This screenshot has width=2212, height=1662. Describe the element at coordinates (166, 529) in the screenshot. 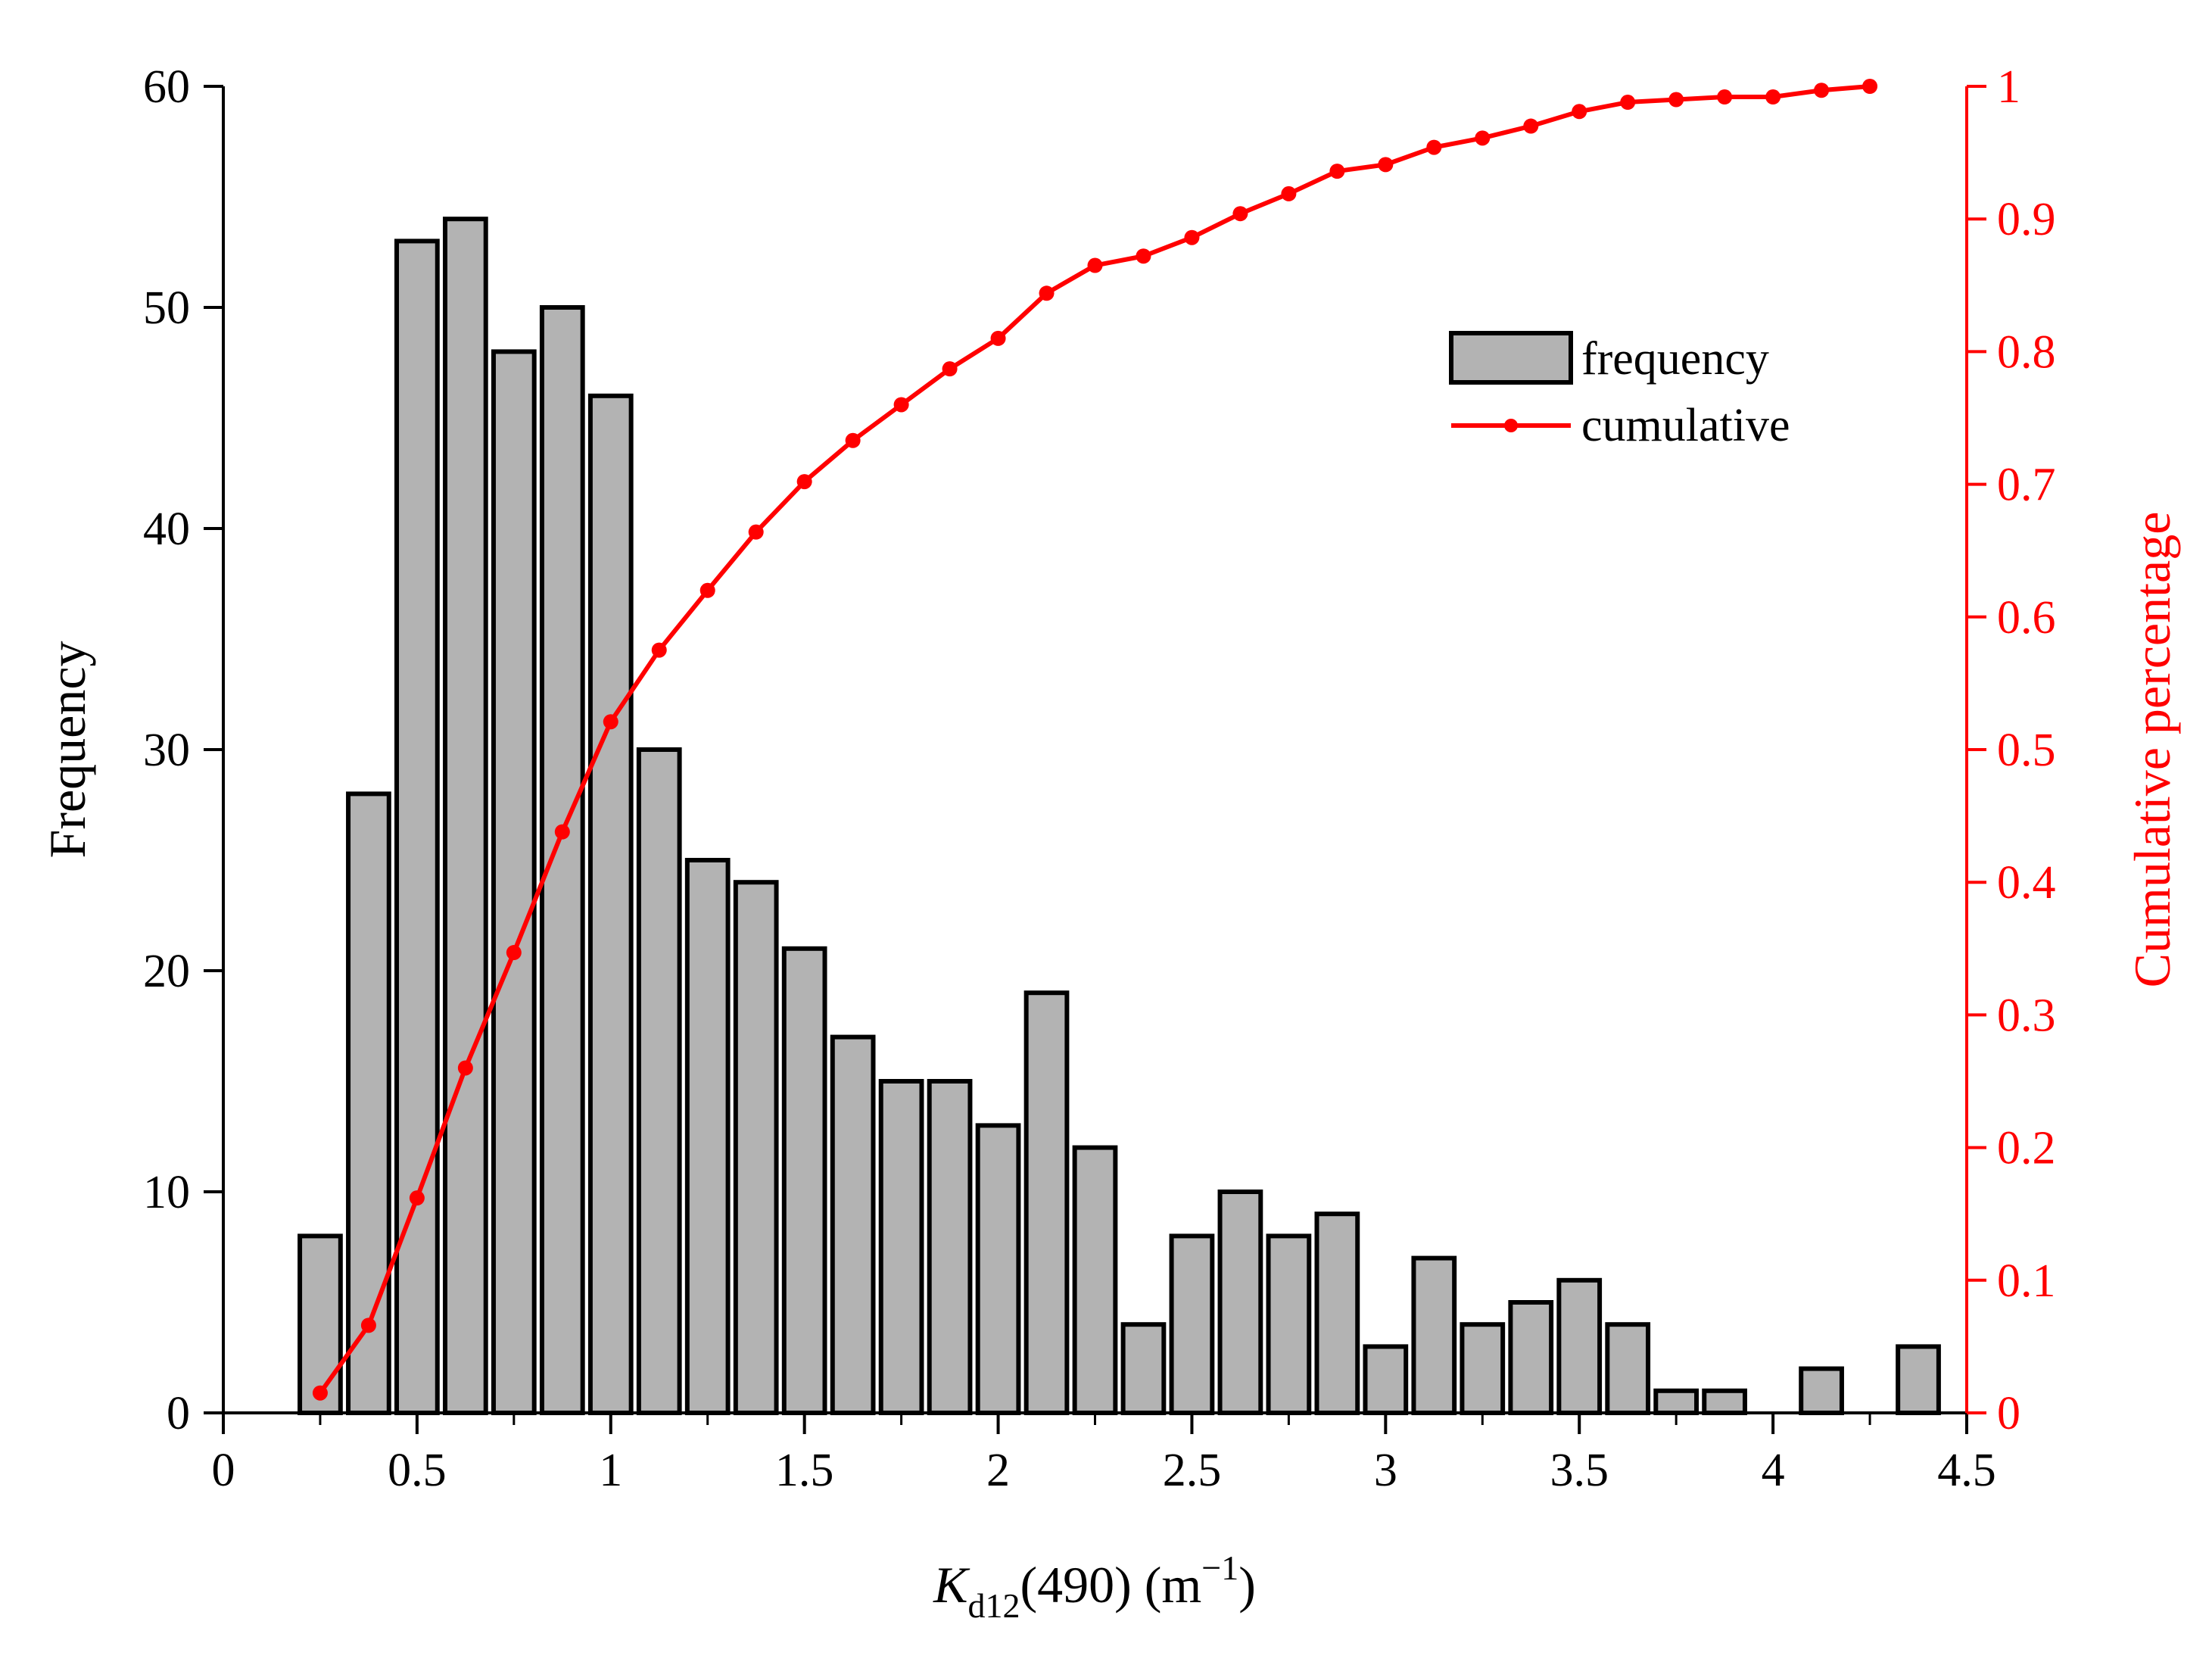

I see `y-tick-label: 40` at that location.